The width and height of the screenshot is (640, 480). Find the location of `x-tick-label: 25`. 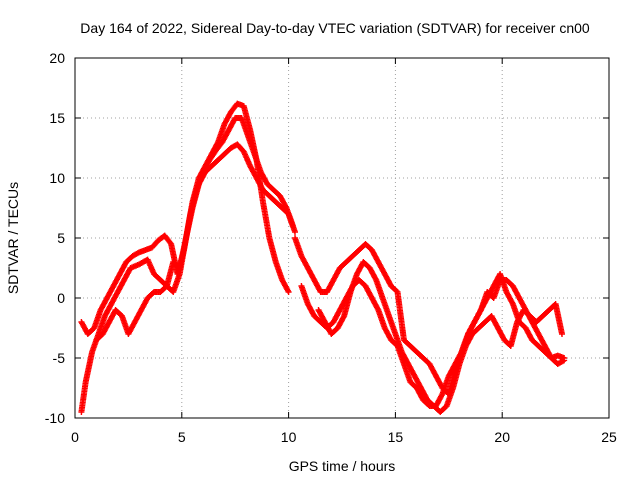

x-tick-label: 25 is located at coordinates (609, 437).